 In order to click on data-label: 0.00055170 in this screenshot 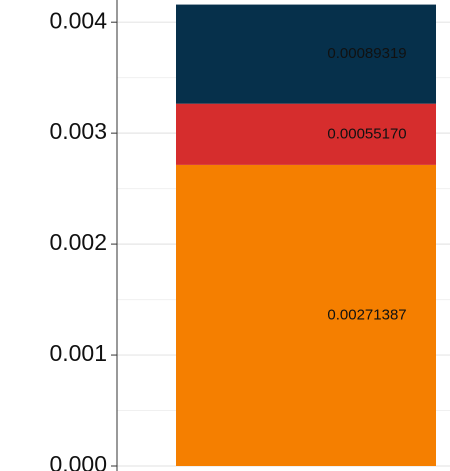, I will do `click(366, 133)`.